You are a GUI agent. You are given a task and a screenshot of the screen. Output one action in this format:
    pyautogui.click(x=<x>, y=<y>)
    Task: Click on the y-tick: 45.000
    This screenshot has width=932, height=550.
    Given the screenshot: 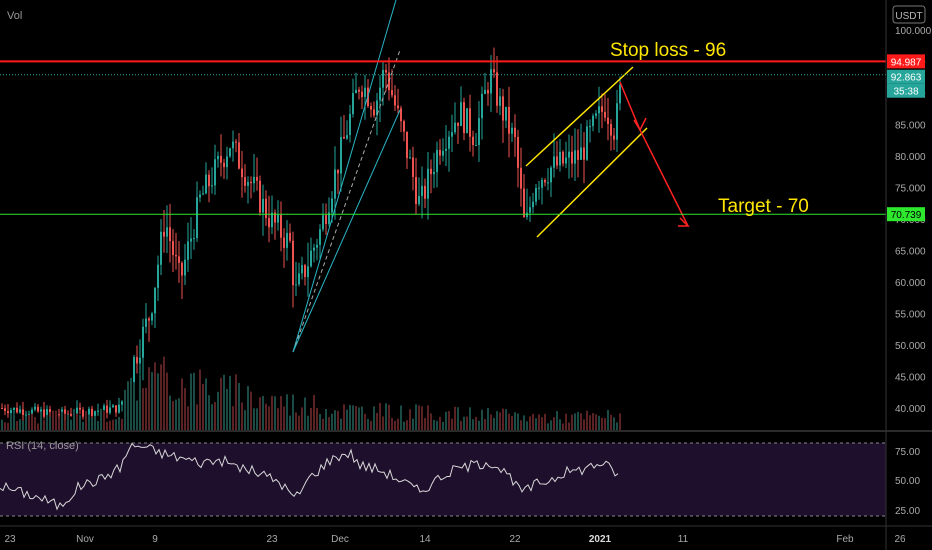 What is the action you would take?
    pyautogui.click(x=910, y=377)
    